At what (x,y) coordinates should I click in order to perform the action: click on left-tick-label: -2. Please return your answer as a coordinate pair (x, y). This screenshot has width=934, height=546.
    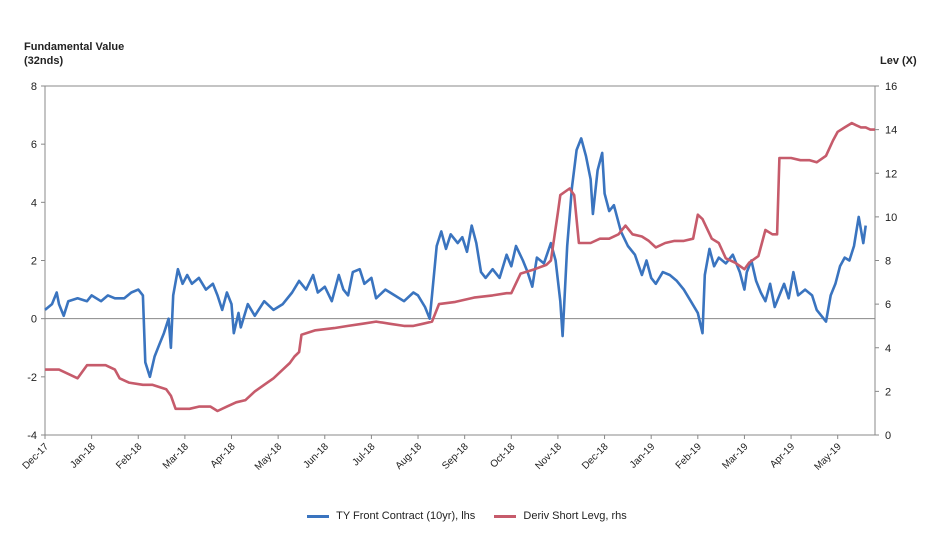
    Looking at the image, I should click on (32, 378).